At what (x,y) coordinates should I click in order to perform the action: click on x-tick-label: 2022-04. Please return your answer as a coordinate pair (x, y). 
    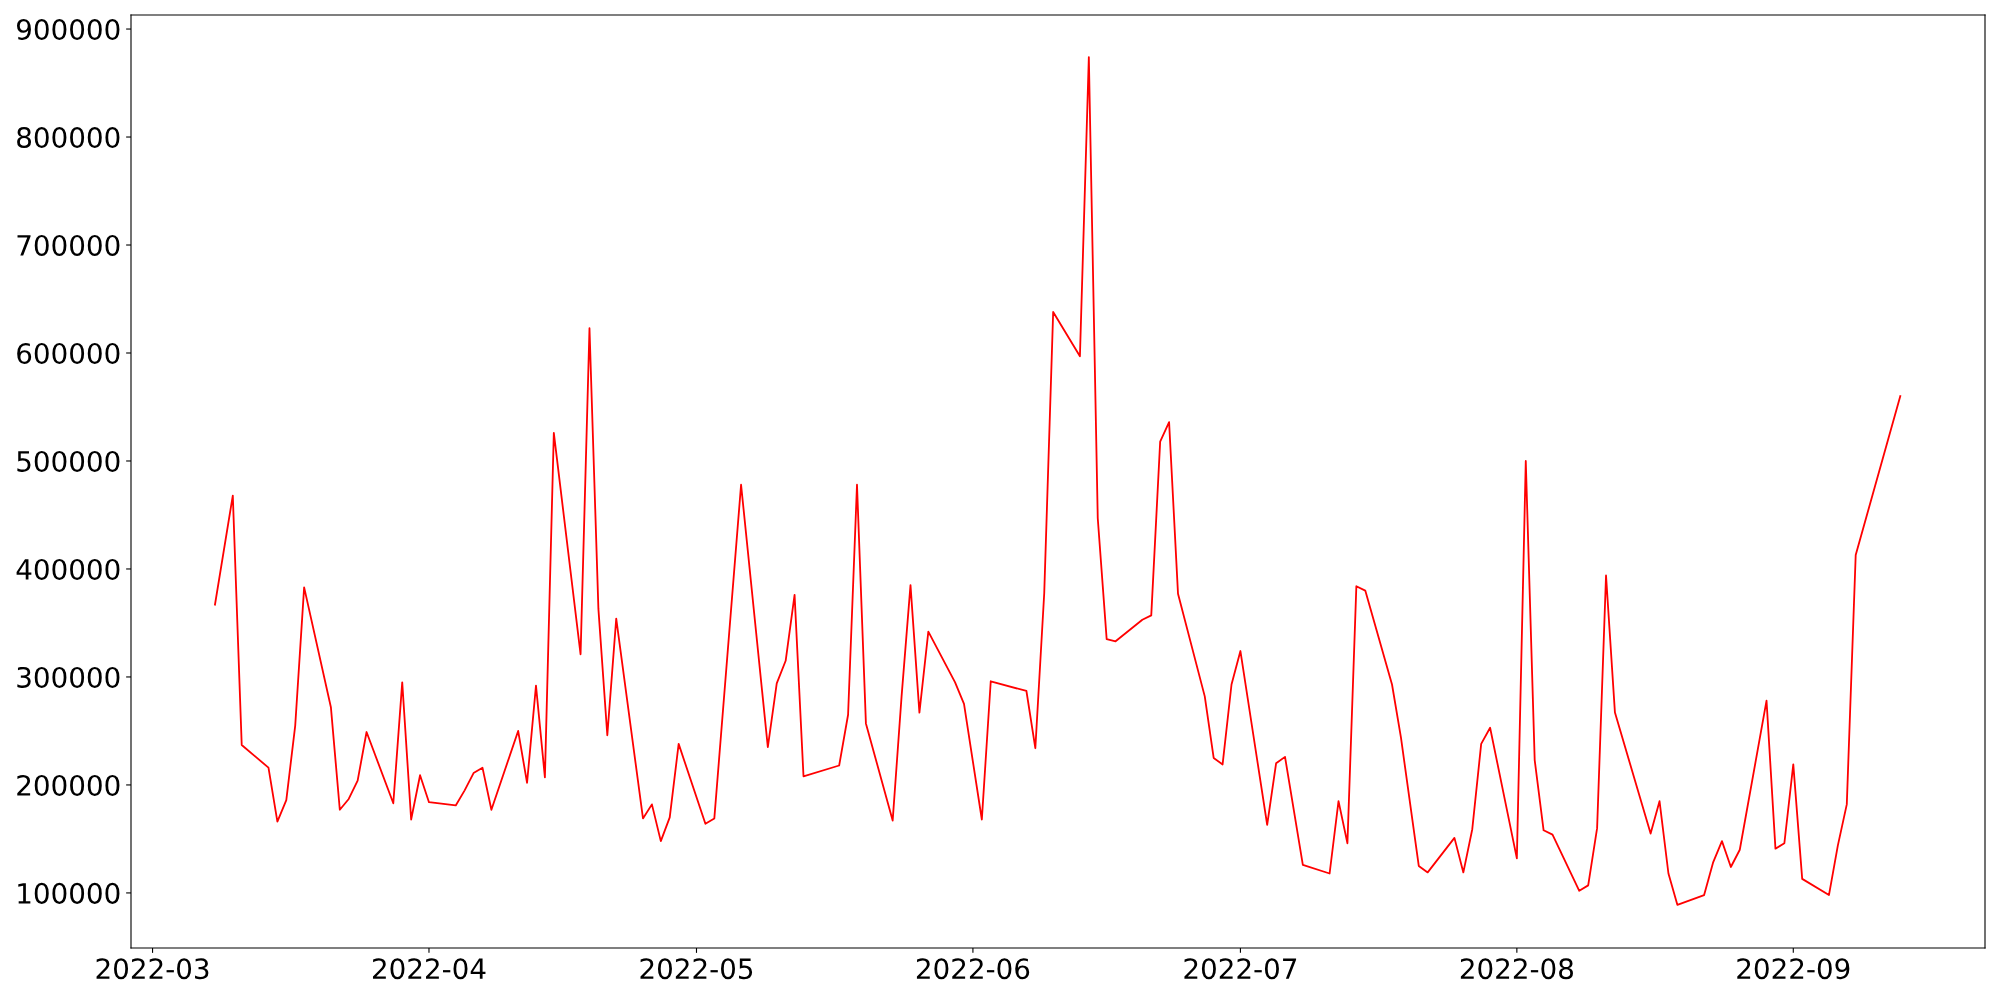
    Looking at the image, I should click on (429, 969).